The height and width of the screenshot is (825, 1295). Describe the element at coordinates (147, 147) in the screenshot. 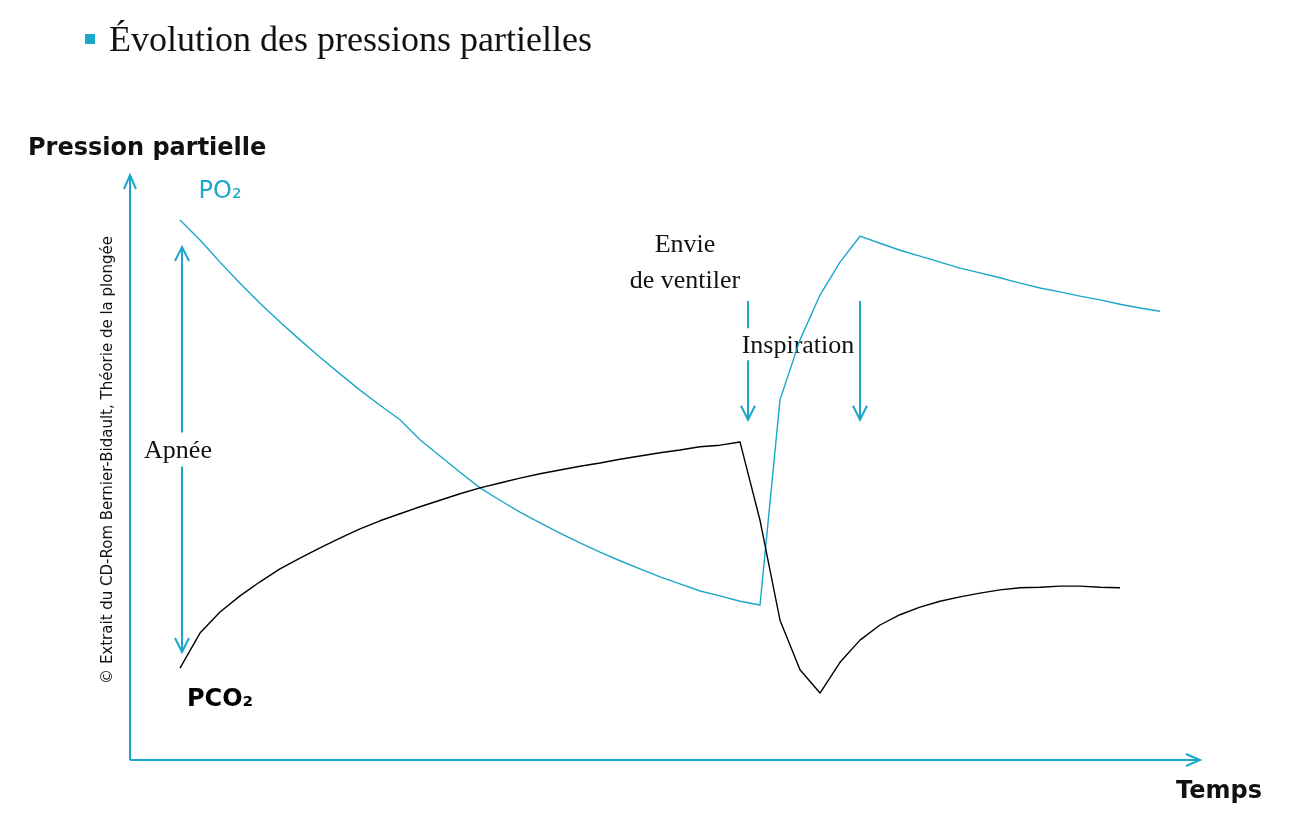

I see `y-axis-title: Pression partielle` at that location.